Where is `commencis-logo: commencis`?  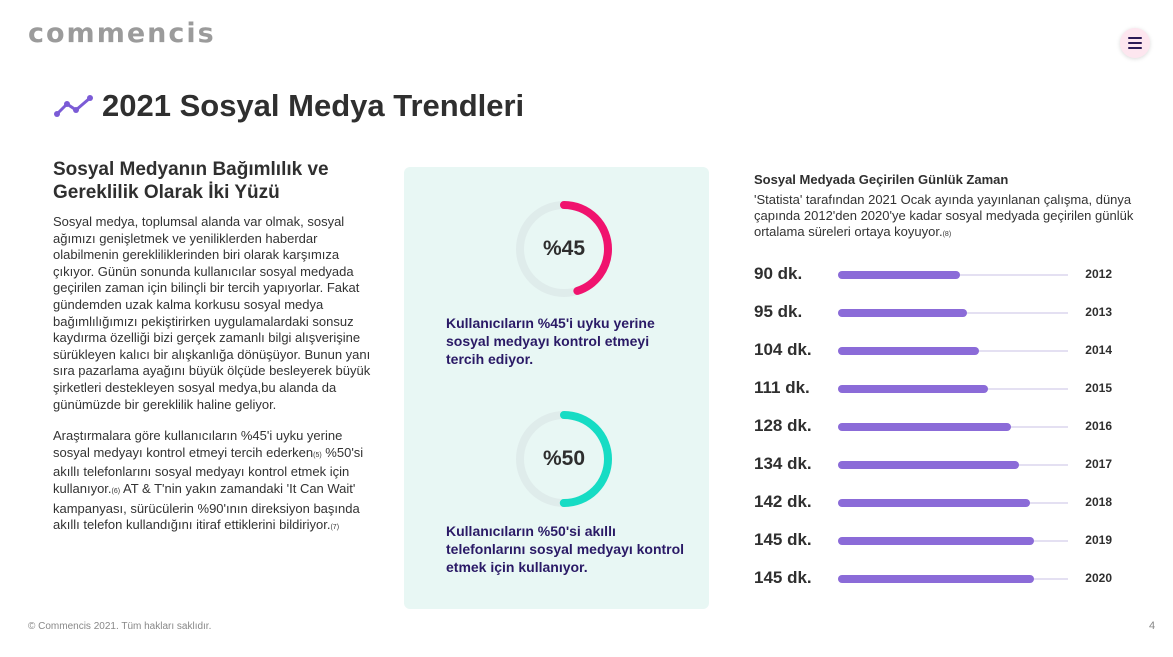 commencis-logo: commencis is located at coordinates (122, 33).